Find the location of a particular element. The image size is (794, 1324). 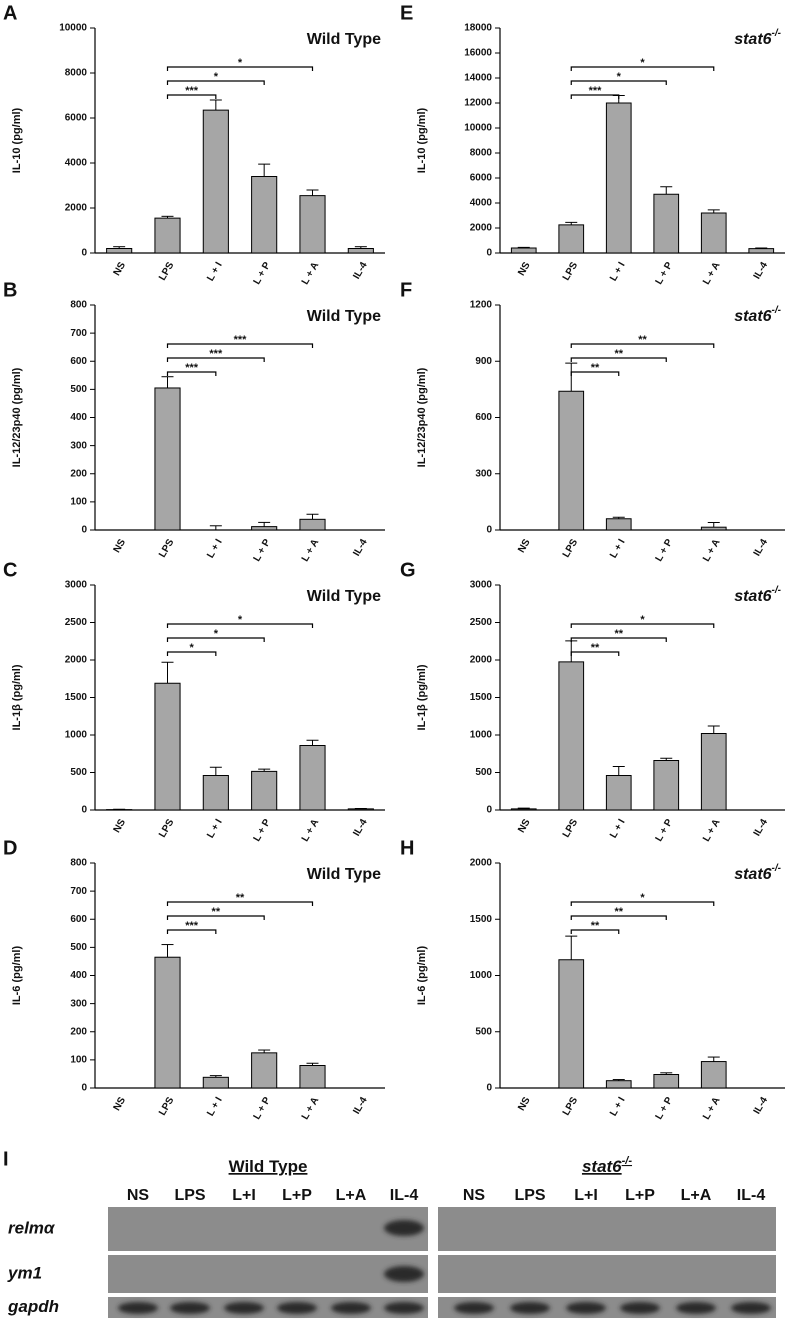

y-axis-label: IL-10 (pg/ml) is located at coordinates (17, 140).